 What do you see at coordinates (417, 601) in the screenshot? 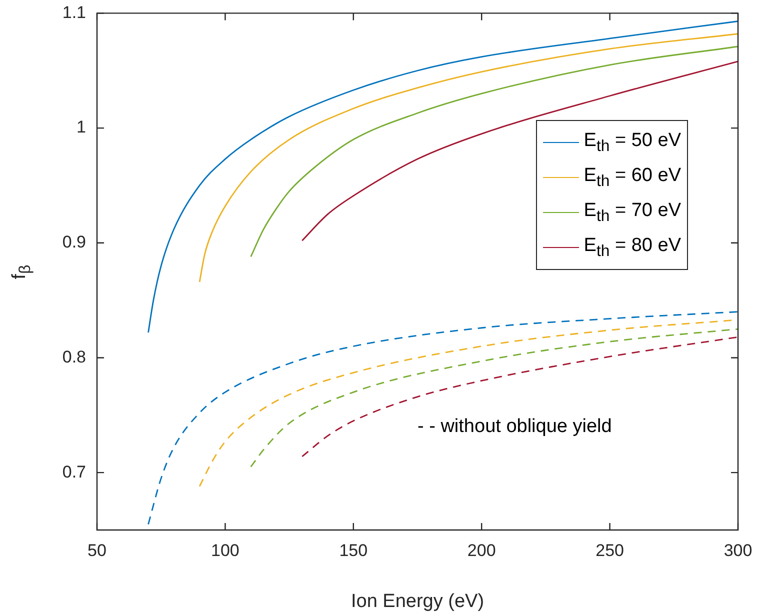
I see `x-axis-title: Ion Energy (eV)` at bounding box center [417, 601].